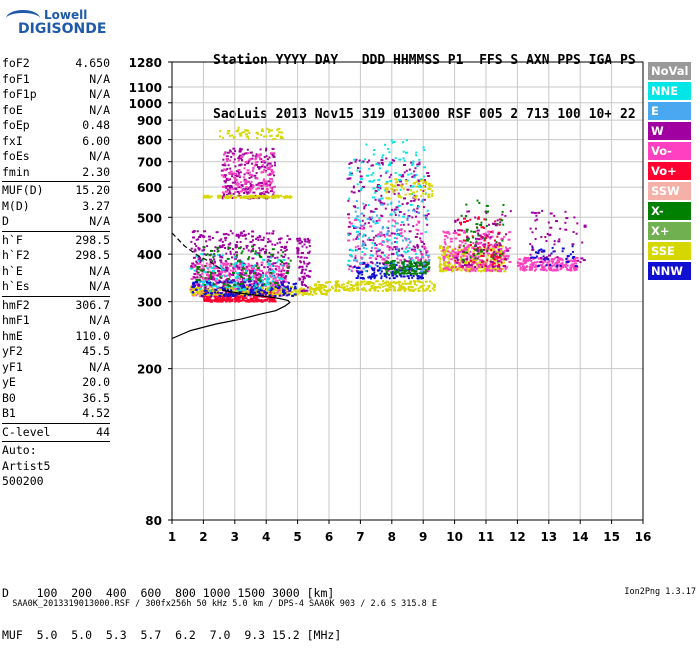 The image size is (700, 656). Describe the element at coordinates (203, 537) in the screenshot. I see `x-tick-label: 2` at that location.